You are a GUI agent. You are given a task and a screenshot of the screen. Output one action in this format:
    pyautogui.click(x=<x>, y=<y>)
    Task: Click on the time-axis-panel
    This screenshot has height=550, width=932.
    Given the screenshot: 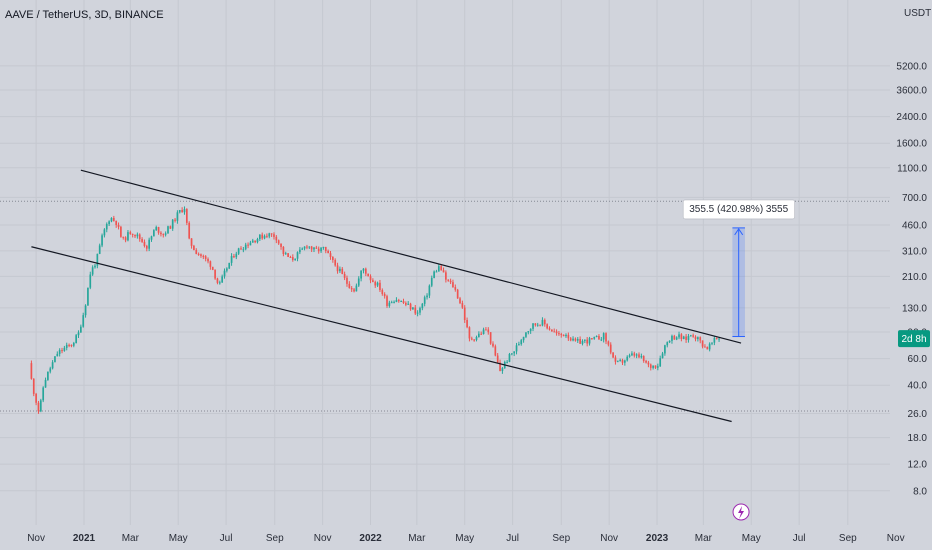 What is the action you would take?
    pyautogui.click(x=466, y=537)
    